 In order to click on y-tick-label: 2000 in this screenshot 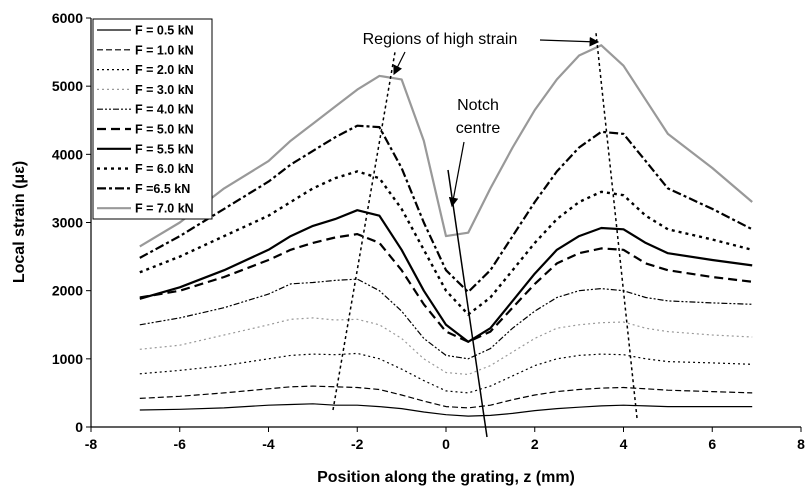, I will do `click(67, 291)`.